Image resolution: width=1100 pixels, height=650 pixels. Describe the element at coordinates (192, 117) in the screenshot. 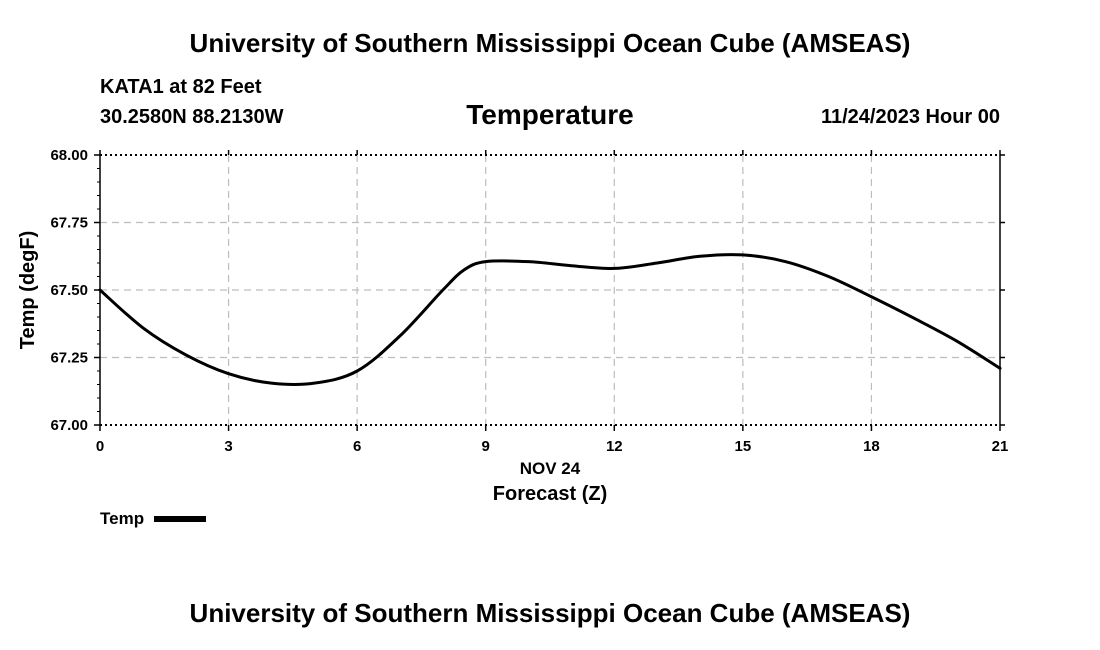

I see `coordinates-label: 30.2580N 88.2130W` at that location.